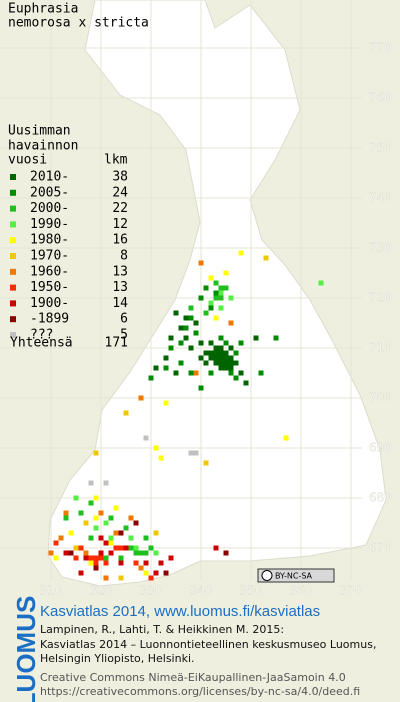 The height and width of the screenshot is (702, 400). I want to click on y-tick-label: 690, so click(380, 448).